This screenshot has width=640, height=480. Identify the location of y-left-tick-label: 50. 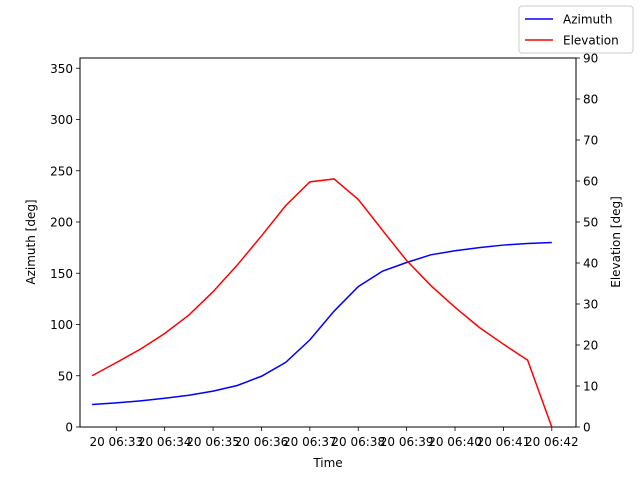
(65, 376).